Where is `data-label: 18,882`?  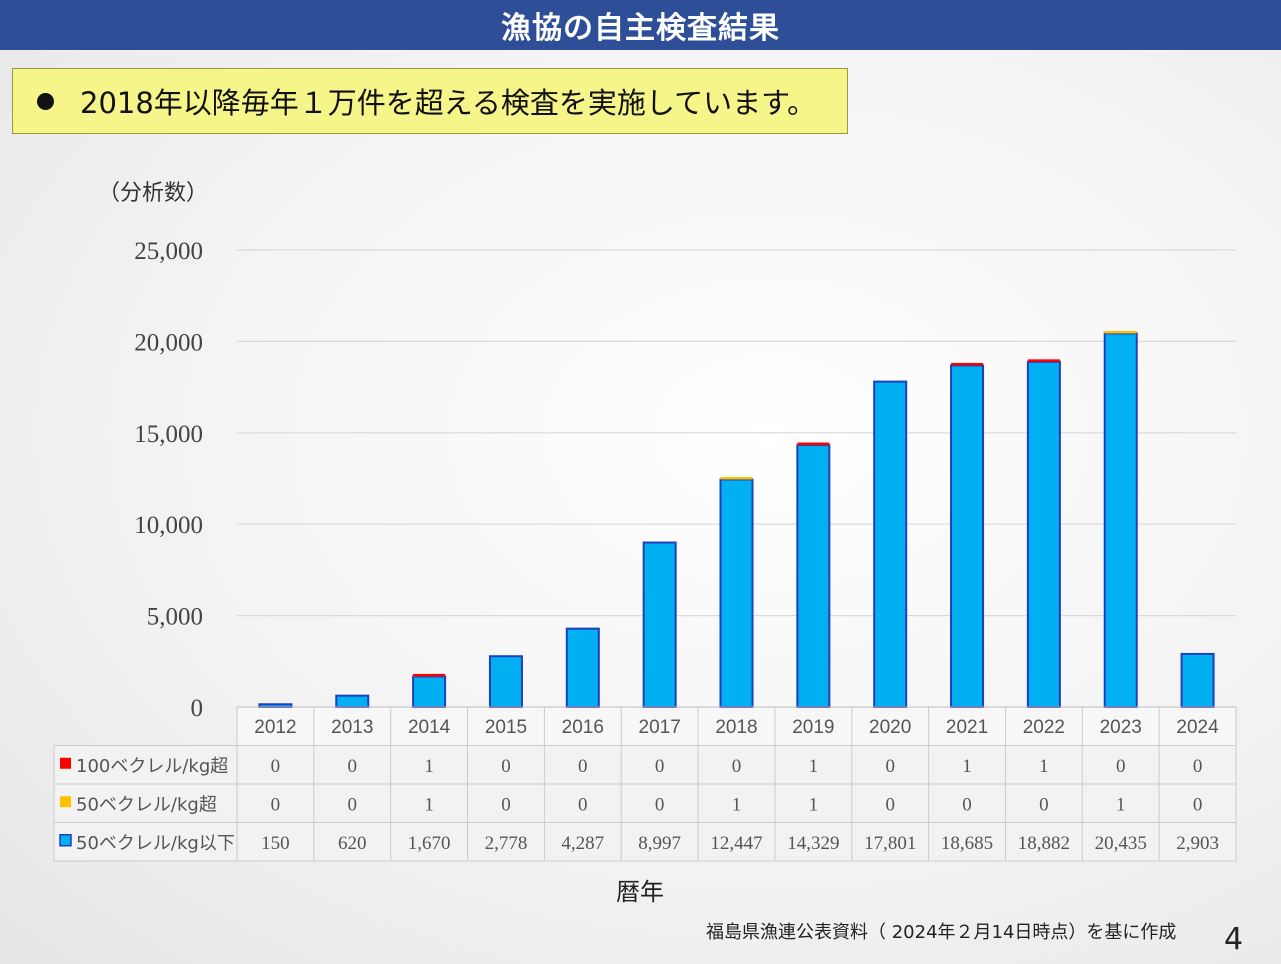 data-label: 18,882 is located at coordinates (1044, 843).